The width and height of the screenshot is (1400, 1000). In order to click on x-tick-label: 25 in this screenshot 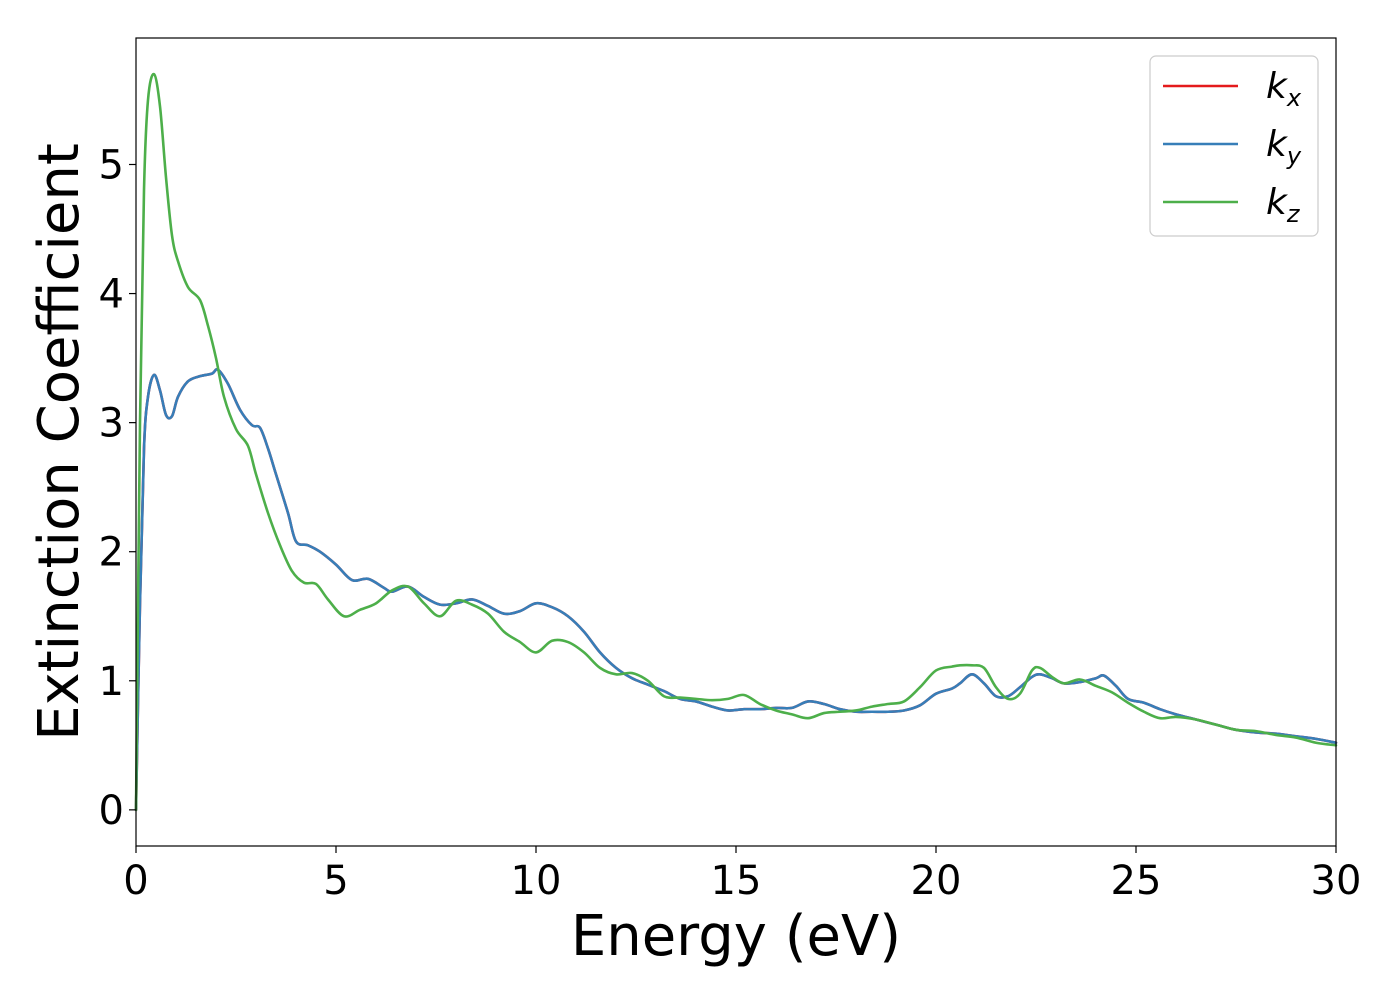, I will do `click(1136, 881)`.